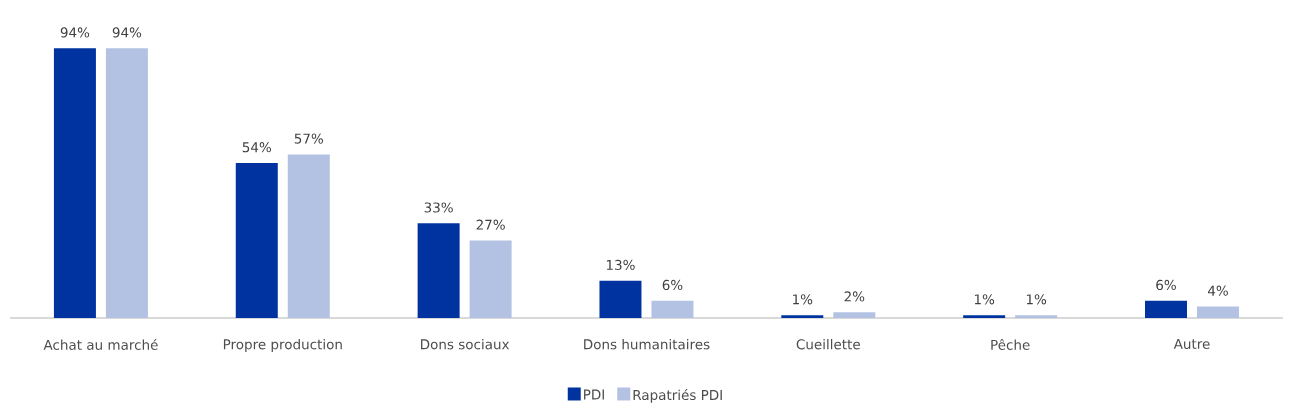 This screenshot has height=416, width=1293. Describe the element at coordinates (677, 396) in the screenshot. I see `legend-label: Rapatriés PDI` at that location.